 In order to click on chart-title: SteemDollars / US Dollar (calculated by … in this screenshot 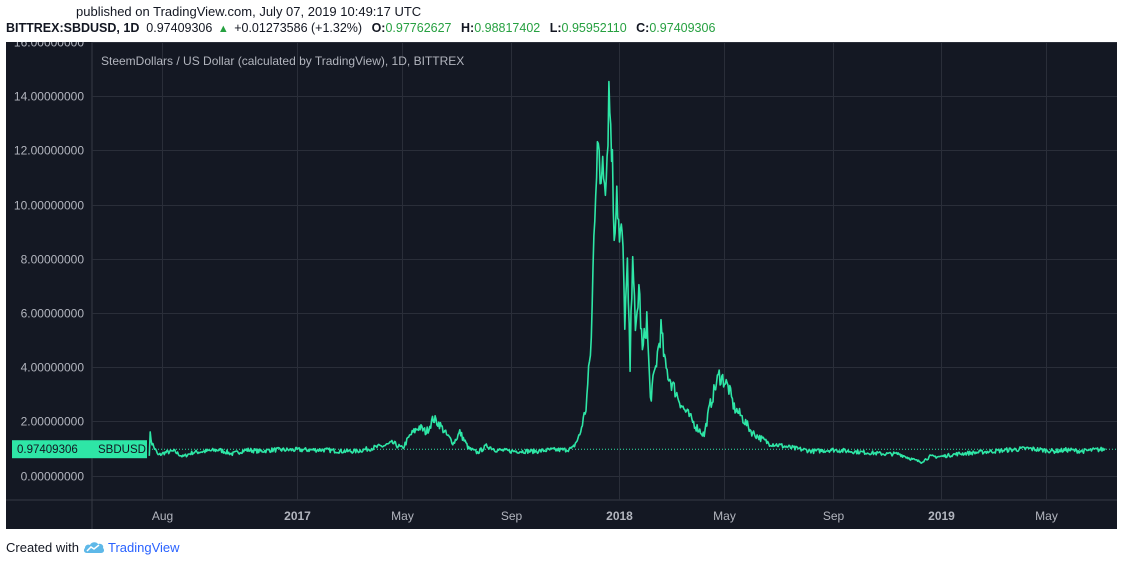, I will do `click(282, 61)`.